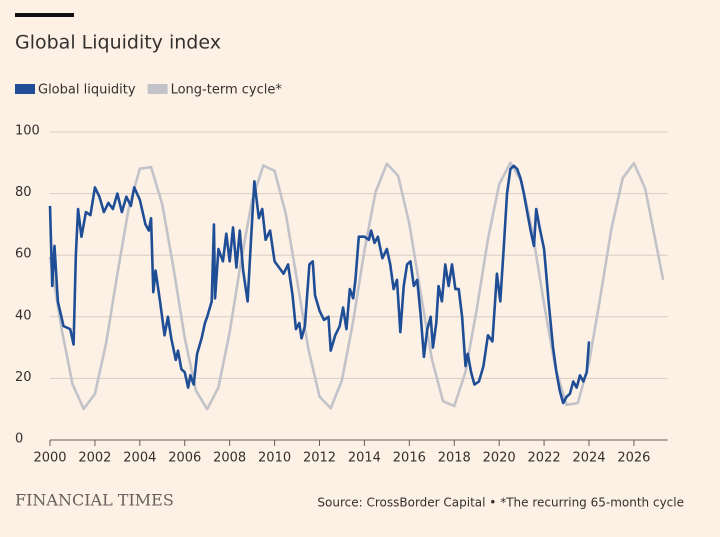 The width and height of the screenshot is (720, 537). Describe the element at coordinates (27, 131) in the screenshot. I see `y-tick-label: 100` at that location.